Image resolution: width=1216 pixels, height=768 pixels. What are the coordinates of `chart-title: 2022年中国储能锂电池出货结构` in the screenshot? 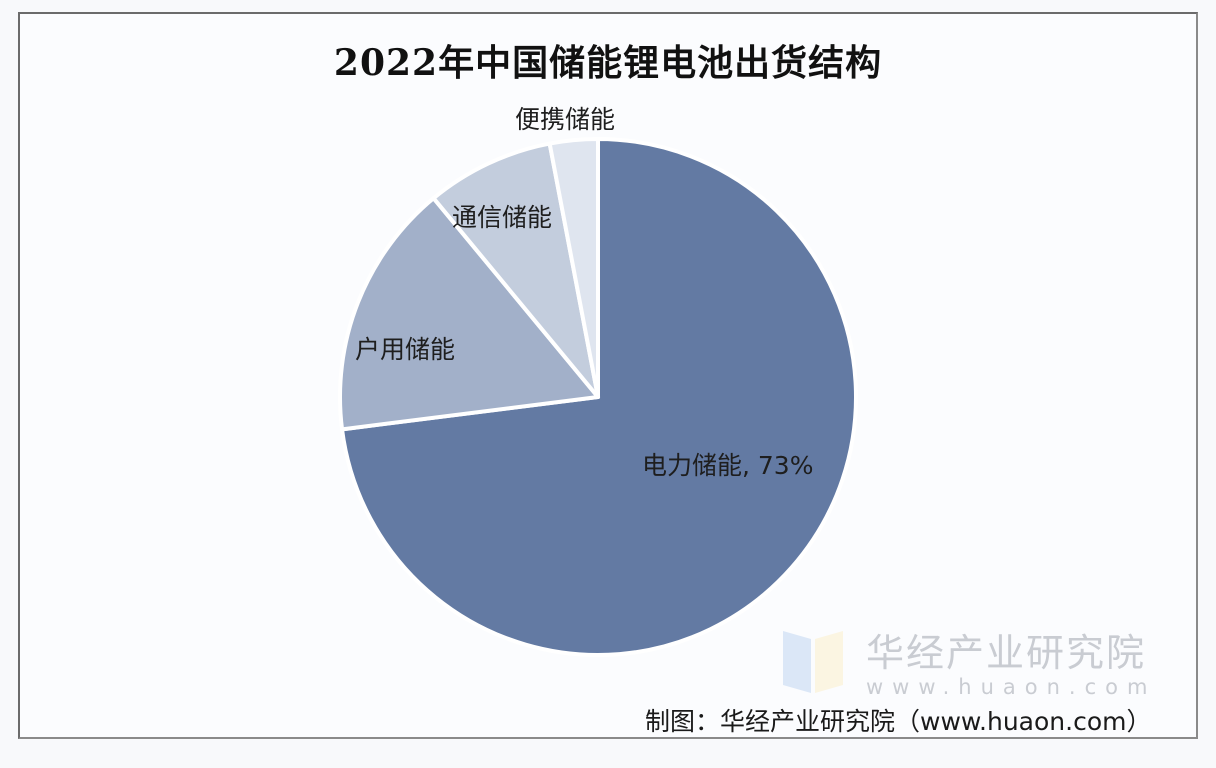 It's located at (608, 63).